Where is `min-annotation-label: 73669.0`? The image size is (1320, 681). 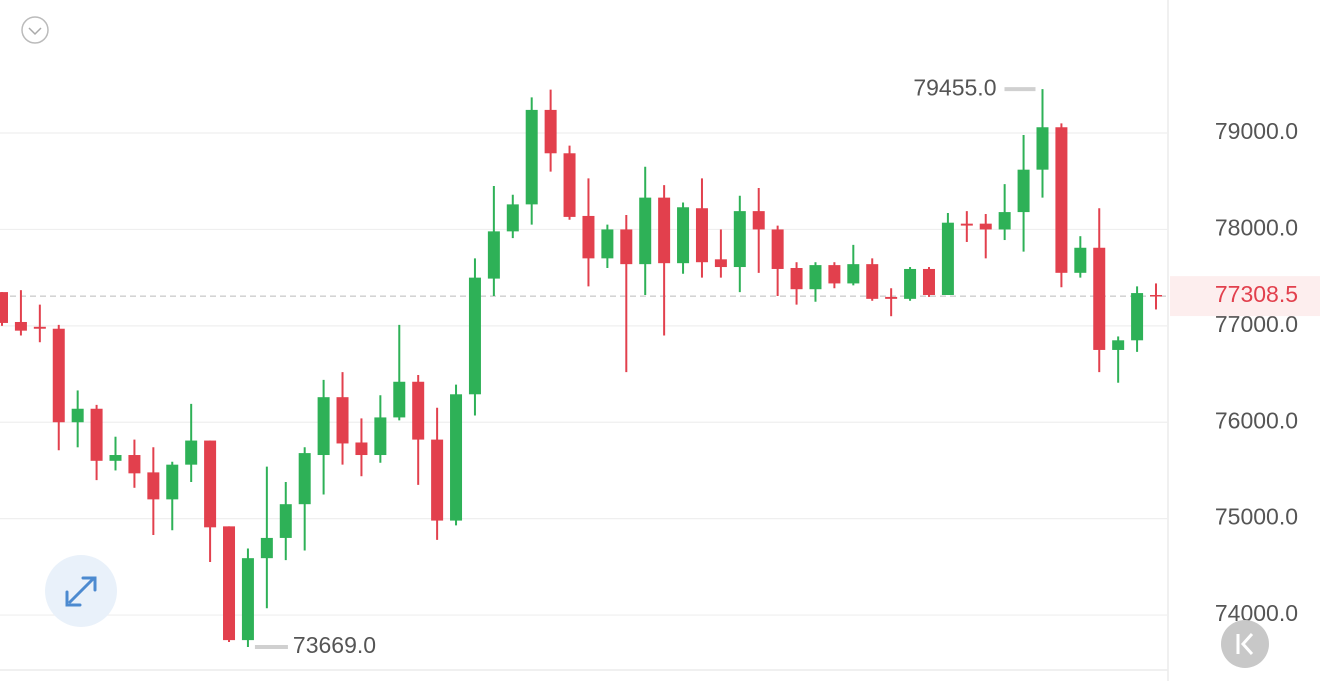
min-annotation-label: 73669.0 is located at coordinates (334, 645).